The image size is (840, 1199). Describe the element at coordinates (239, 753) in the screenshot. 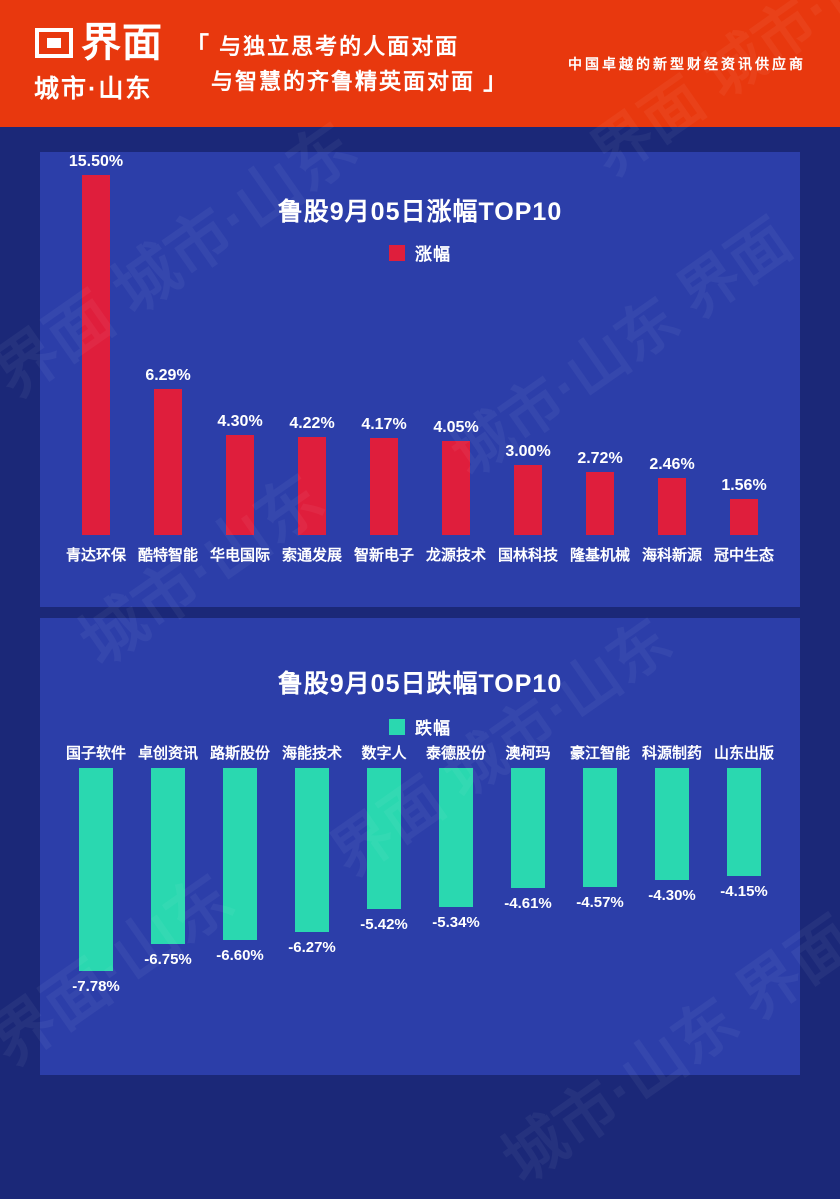

I see `bar-category-label: 路斯股份` at that location.